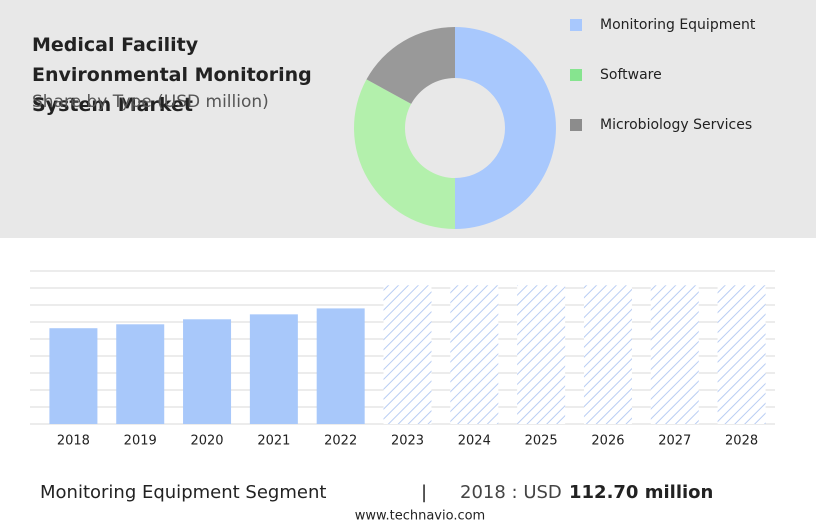  What do you see at coordinates (340, 441) in the screenshot?
I see `x-tick-label: 2022` at bounding box center [340, 441].